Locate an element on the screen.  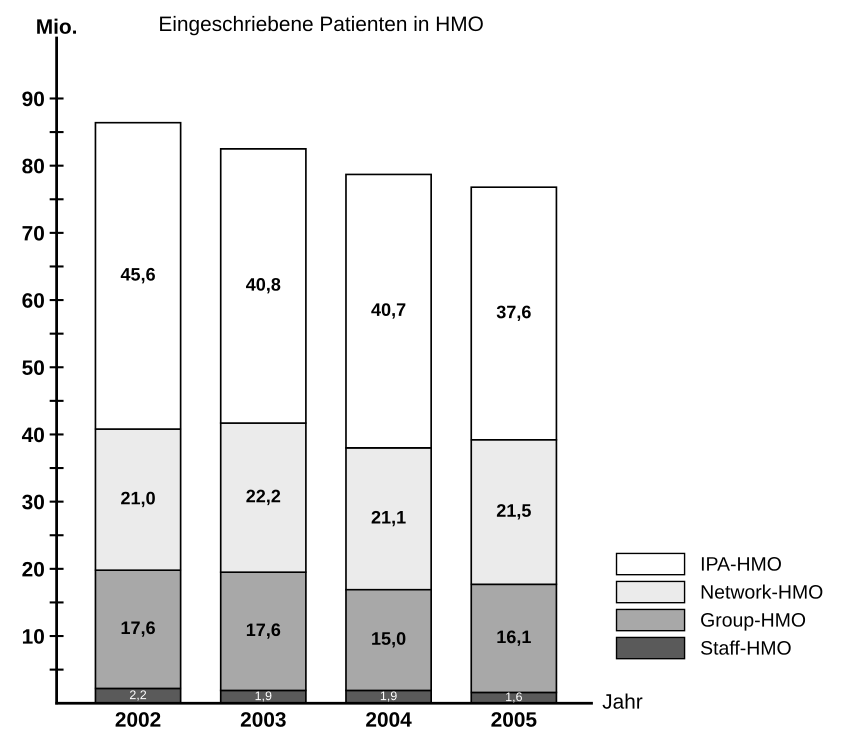
y-tick-label: 20 is located at coordinates (33, 569).